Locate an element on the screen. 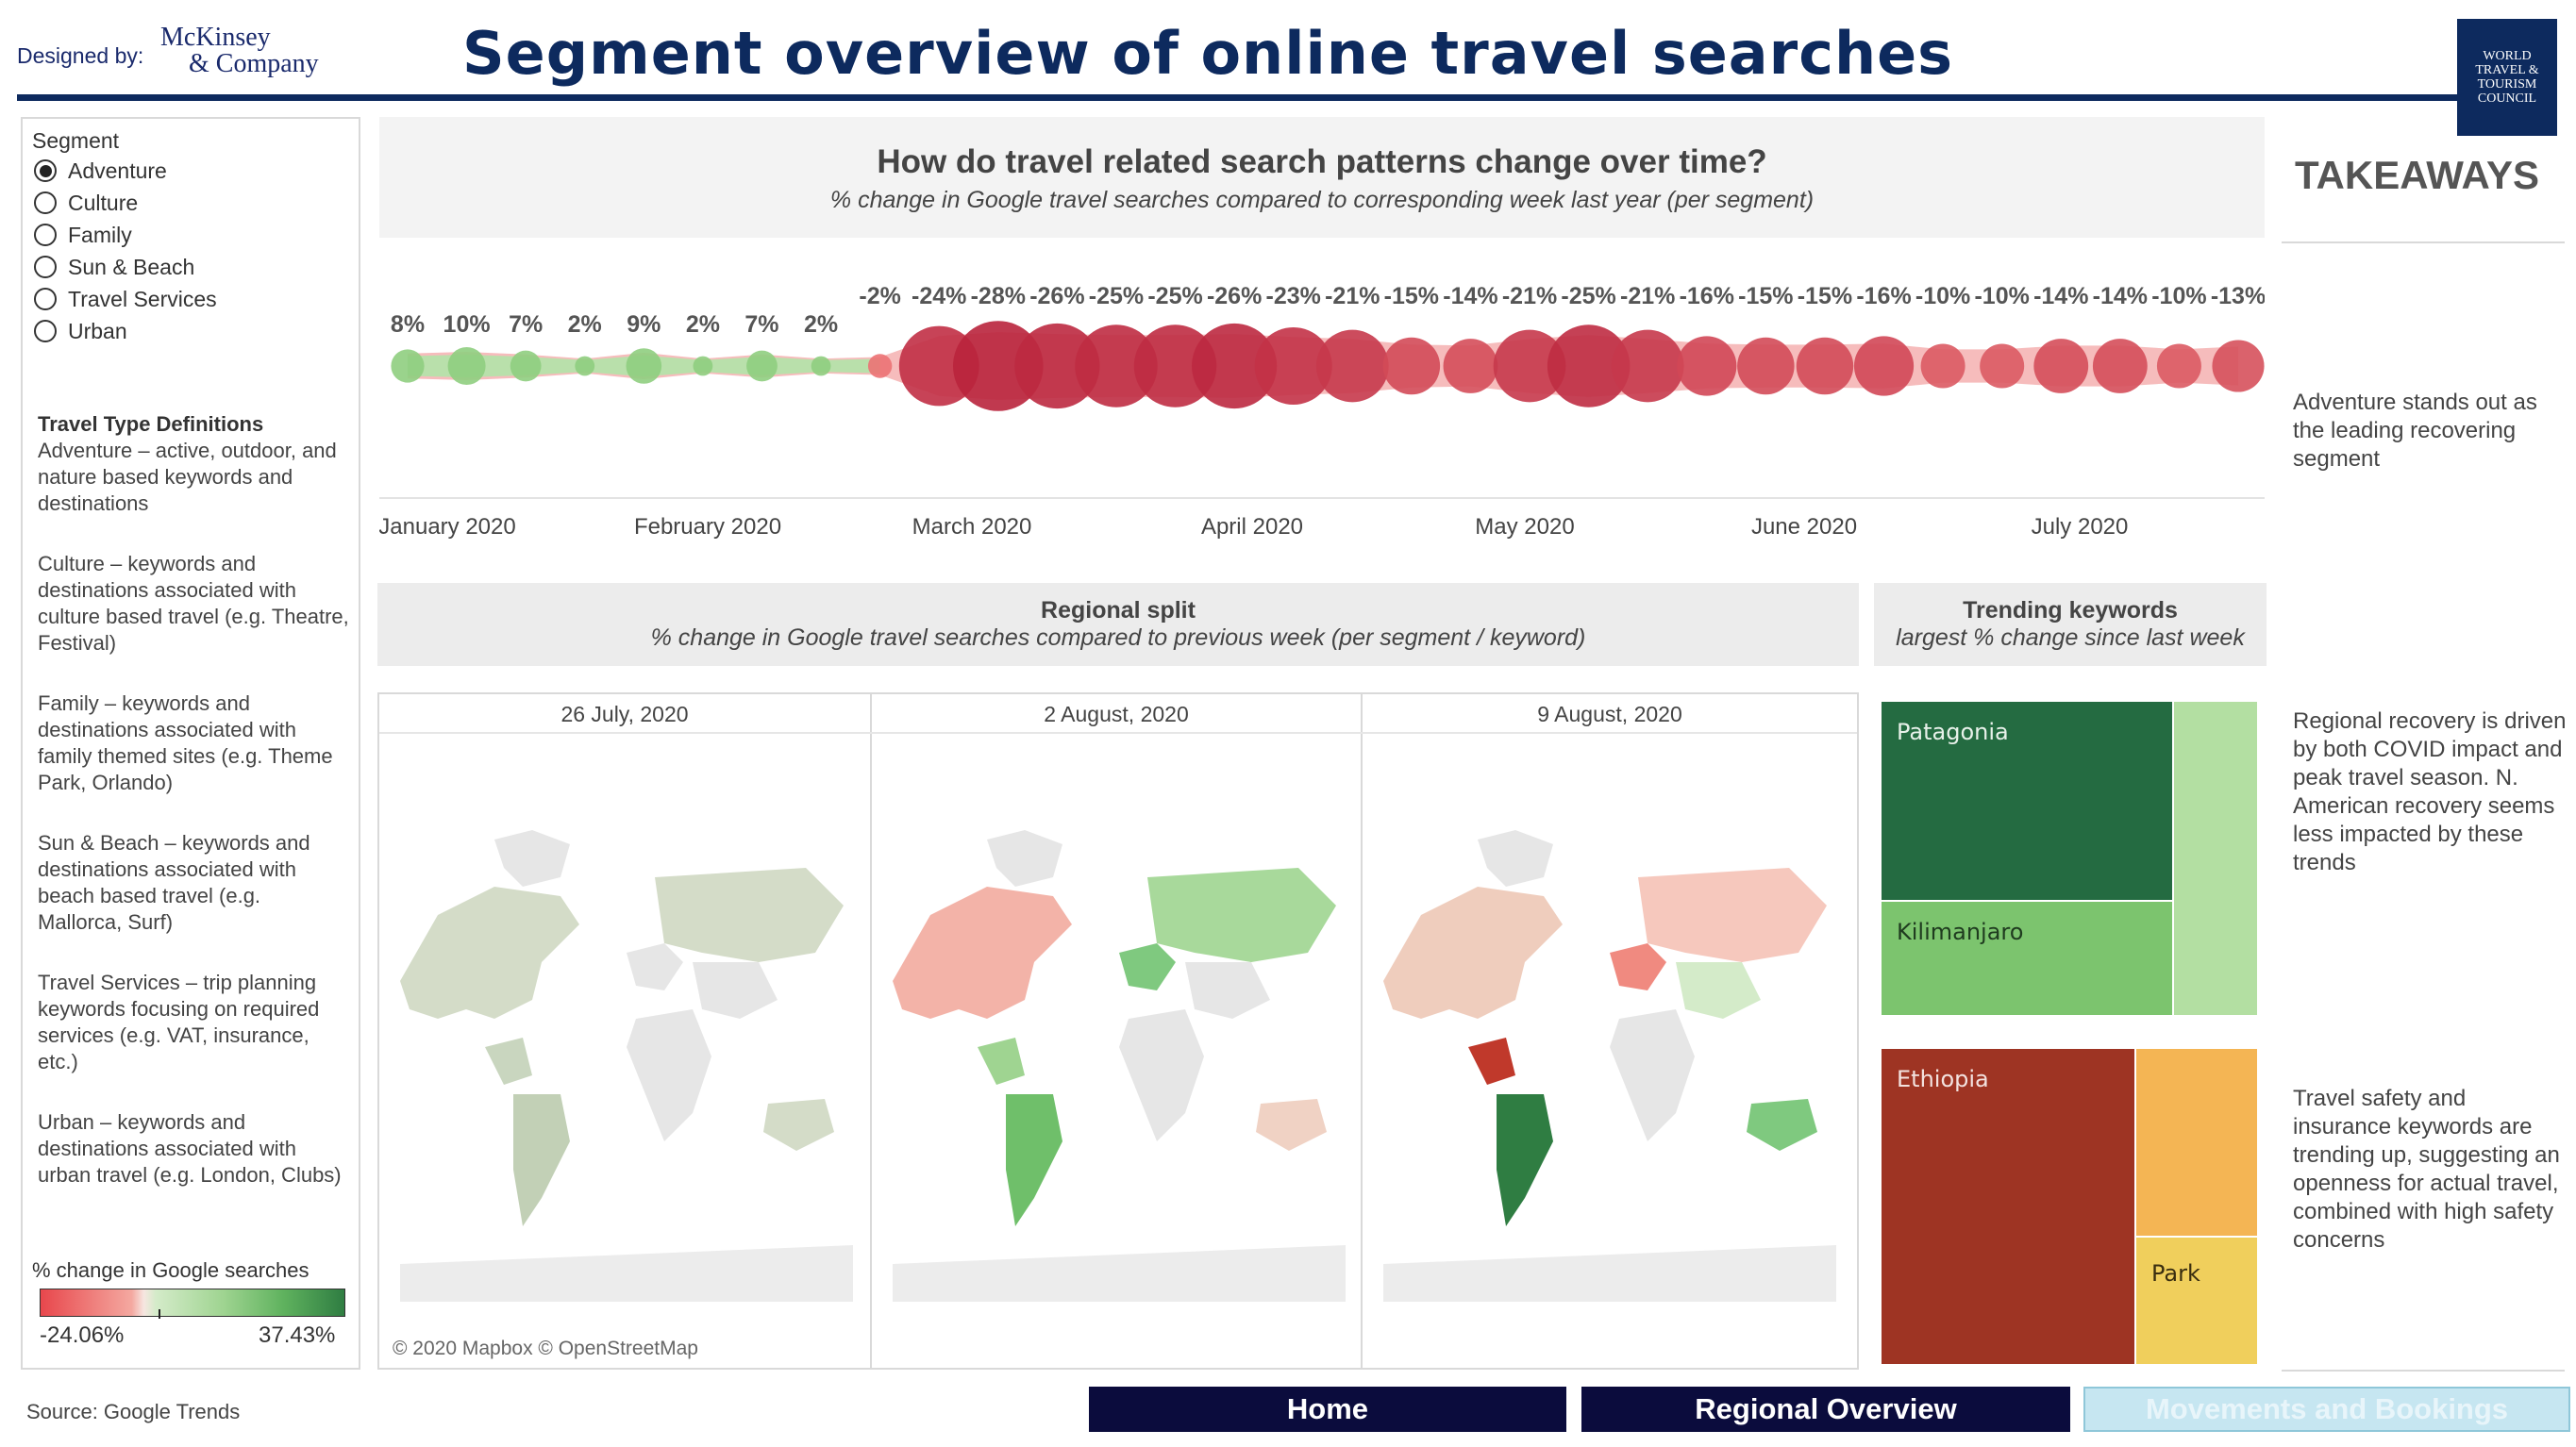 The width and height of the screenshot is (2576, 1447). timeline-month-label: June 2020 is located at coordinates (1804, 527).